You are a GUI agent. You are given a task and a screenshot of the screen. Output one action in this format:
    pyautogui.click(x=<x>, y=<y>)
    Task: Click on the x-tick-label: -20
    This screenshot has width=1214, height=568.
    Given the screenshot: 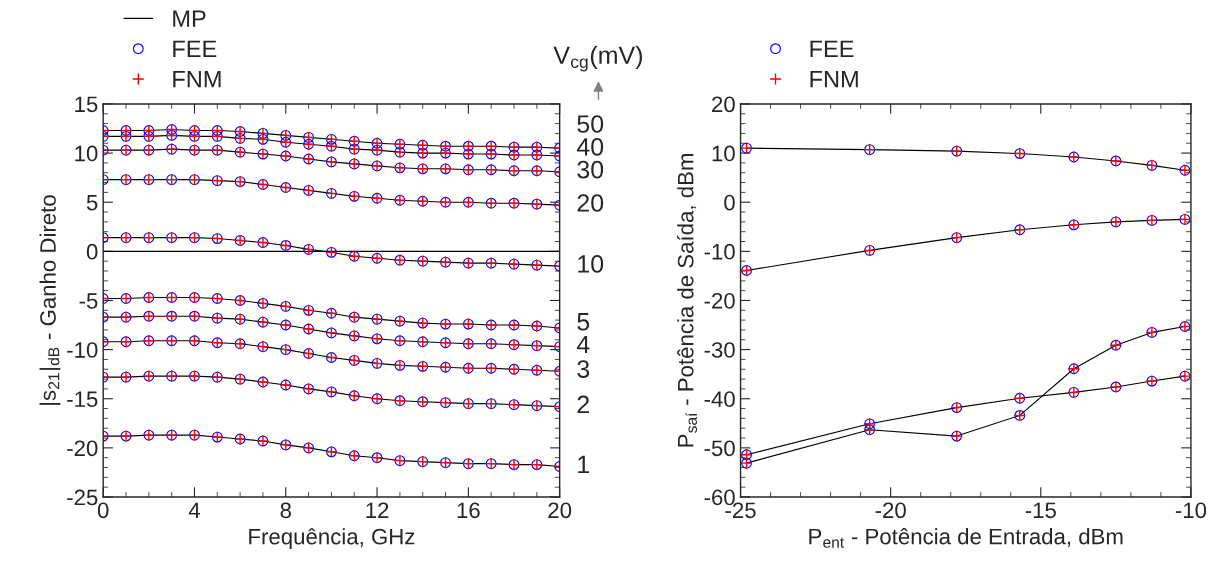 What is the action you would take?
    pyautogui.click(x=890, y=510)
    